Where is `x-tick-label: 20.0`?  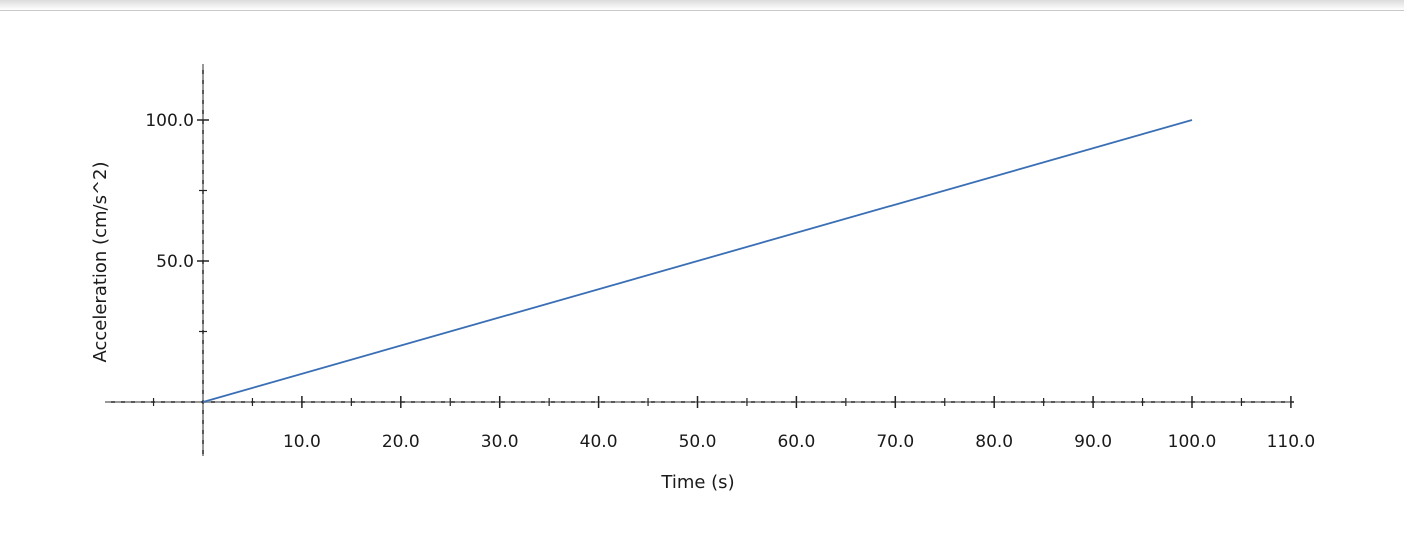 x-tick-label: 20.0 is located at coordinates (401, 442).